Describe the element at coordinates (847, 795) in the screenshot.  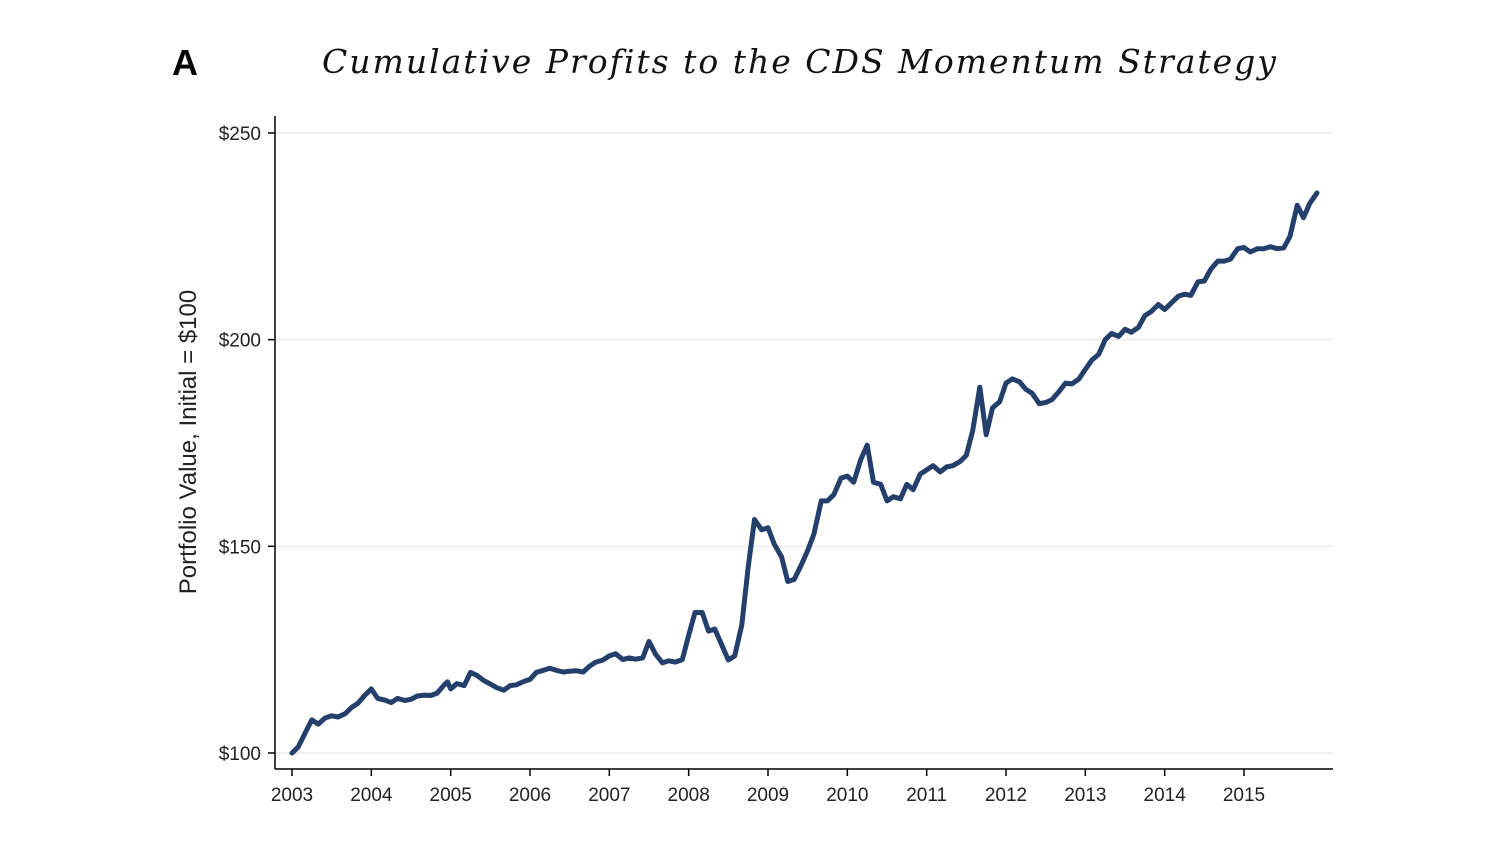
I see `x-tick-label: 2010` at that location.